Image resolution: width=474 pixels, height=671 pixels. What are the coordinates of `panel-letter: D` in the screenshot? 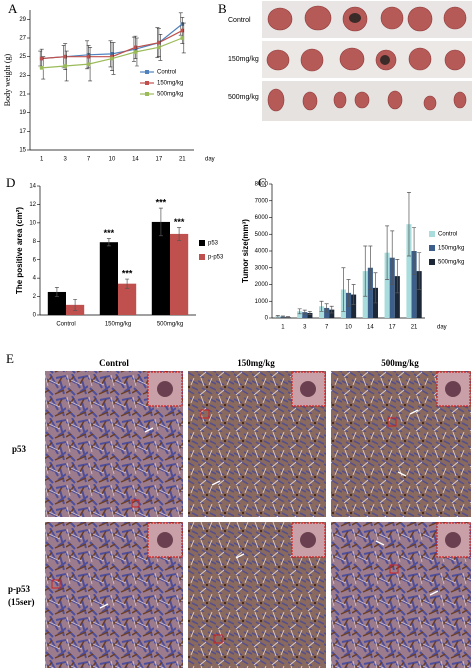 It's located at (10, 182).